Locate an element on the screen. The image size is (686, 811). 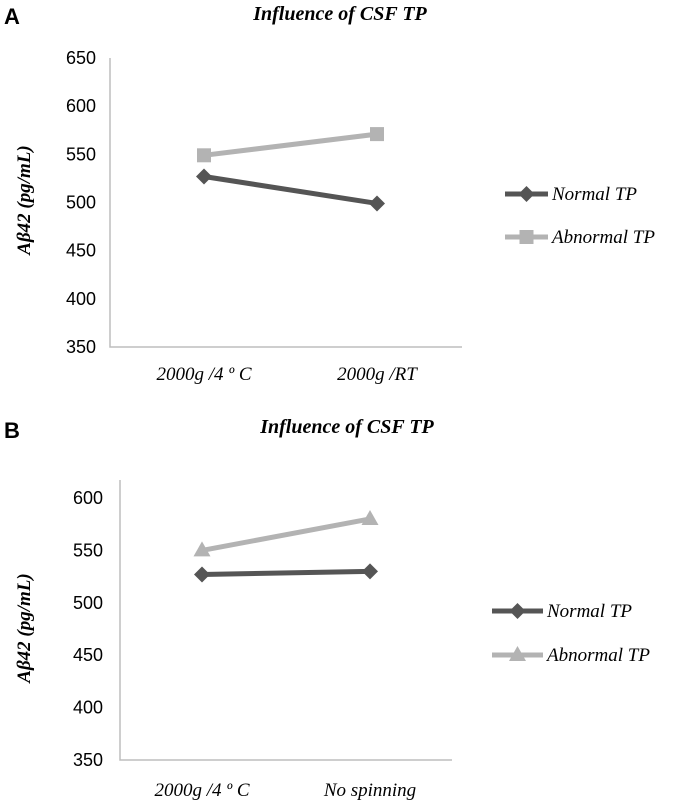
x-ticks-b: 2000g /4 º C No spinning is located at coordinates (285, 790).